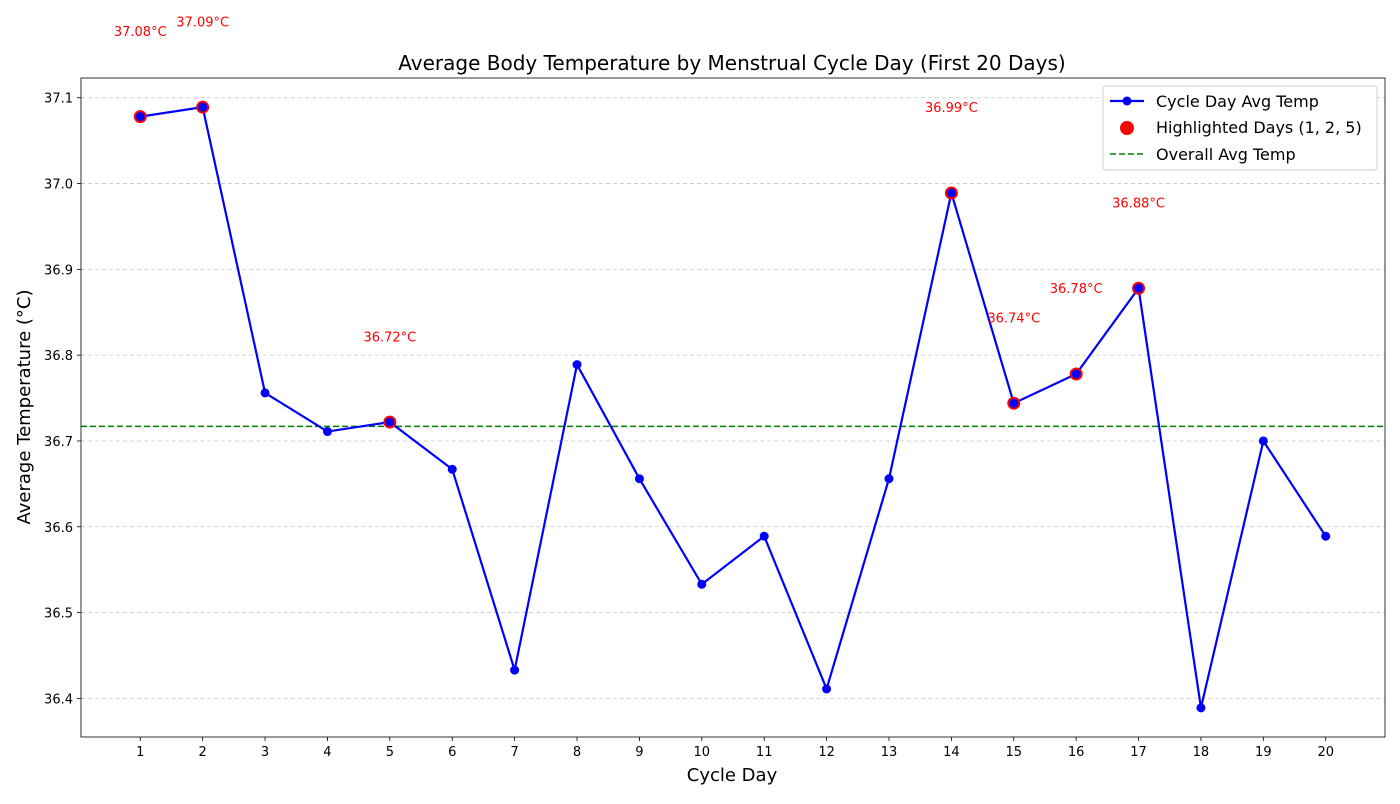 This screenshot has width=1400, height=804. What do you see at coordinates (58, 614) in the screenshot?
I see `y-tick-label: 36.5` at bounding box center [58, 614].